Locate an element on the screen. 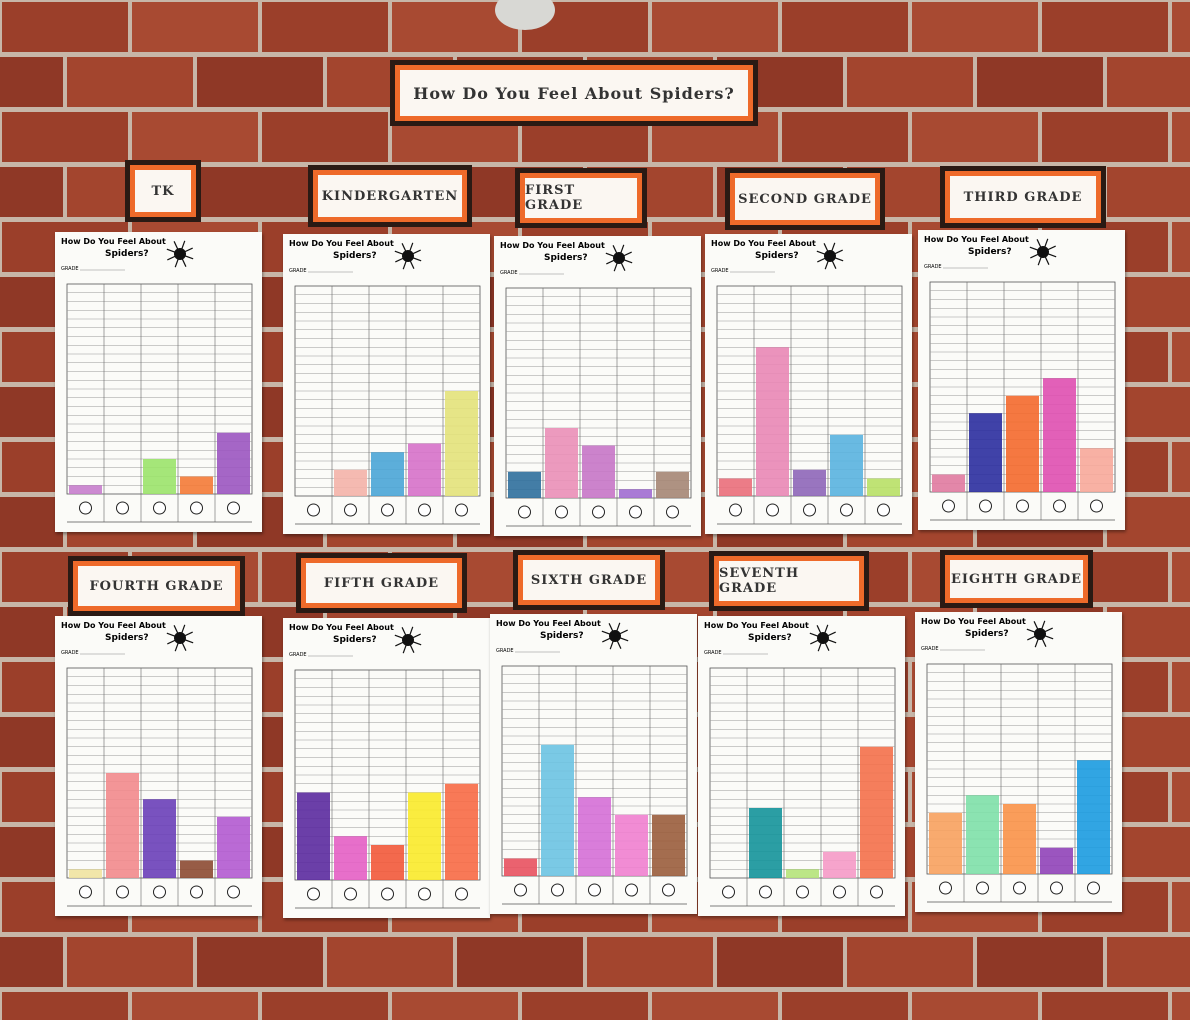 The height and width of the screenshot is (1020, 1190). grade-sign: SEVENTH GRADE is located at coordinates (789, 581).